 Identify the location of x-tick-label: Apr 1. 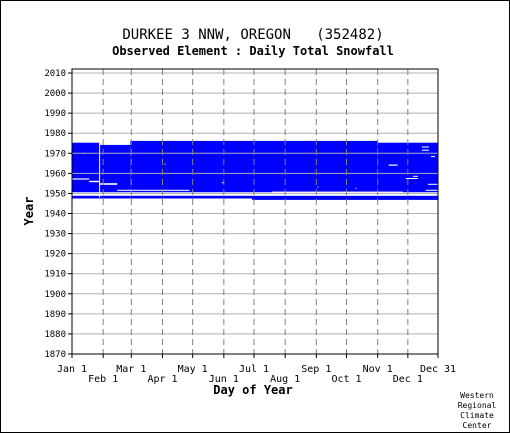
(162, 379).